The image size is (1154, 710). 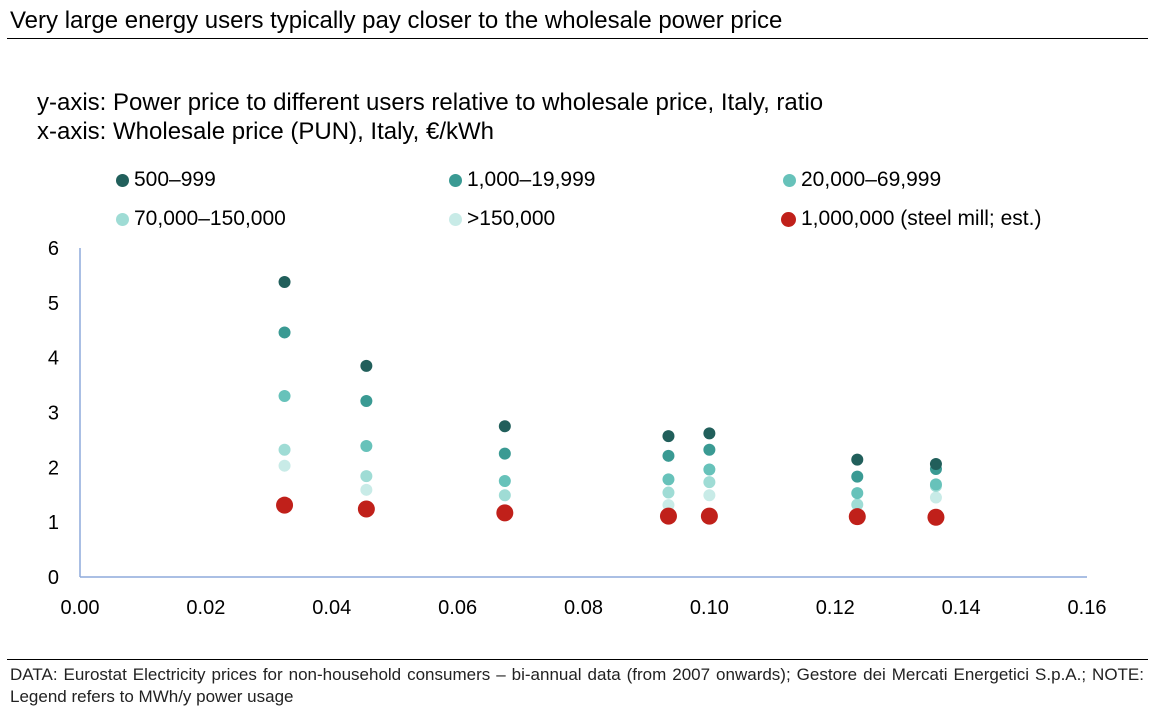 I want to click on legend-item-20000-69999: 20,000–69,999, so click(x=862, y=180).